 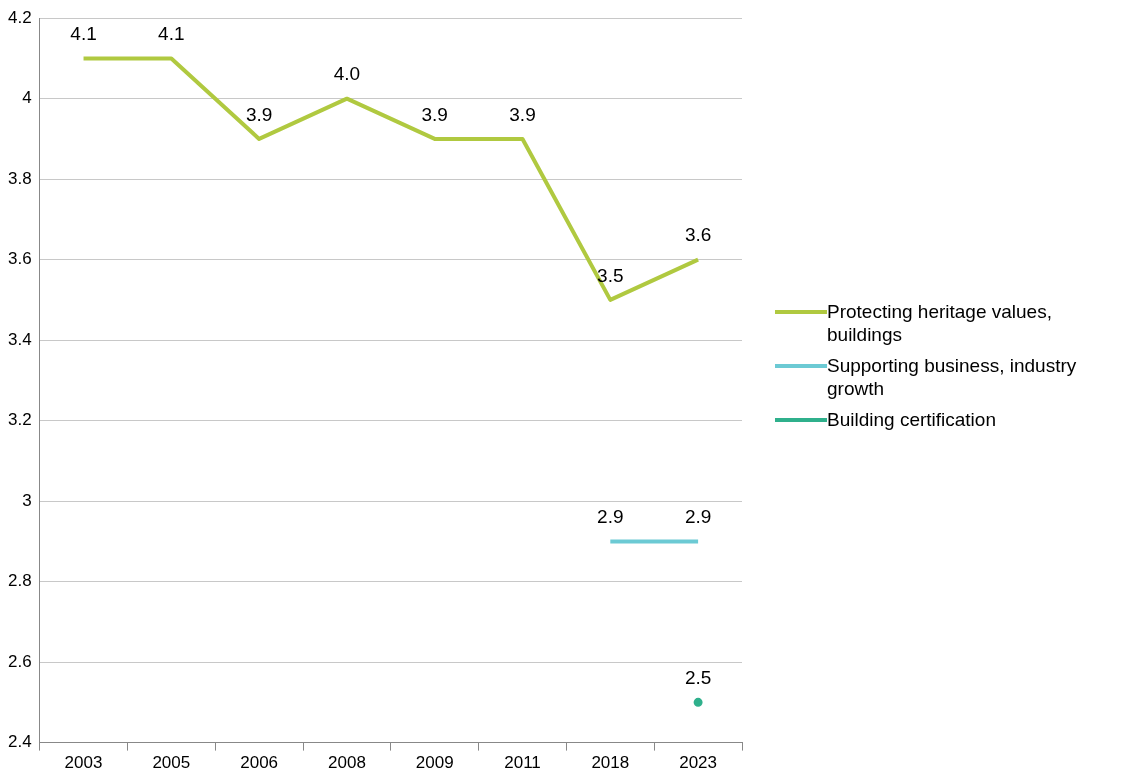 I want to click on data-label: 2.5, so click(x=698, y=678).